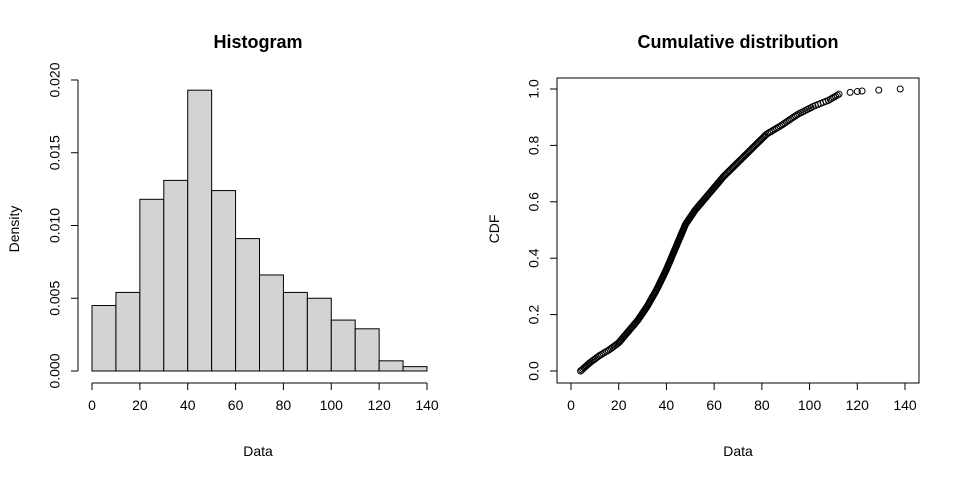 The height and width of the screenshot is (480, 960). I want to click on cdf-x-tick-label: 60, so click(714, 405).